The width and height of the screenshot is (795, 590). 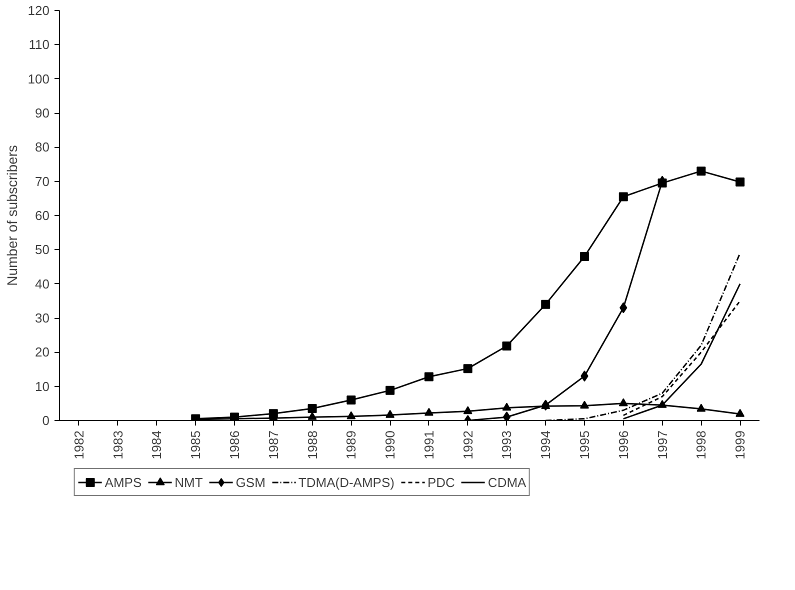 What do you see at coordinates (188, 482) in the screenshot?
I see `legend-label: NMT` at bounding box center [188, 482].